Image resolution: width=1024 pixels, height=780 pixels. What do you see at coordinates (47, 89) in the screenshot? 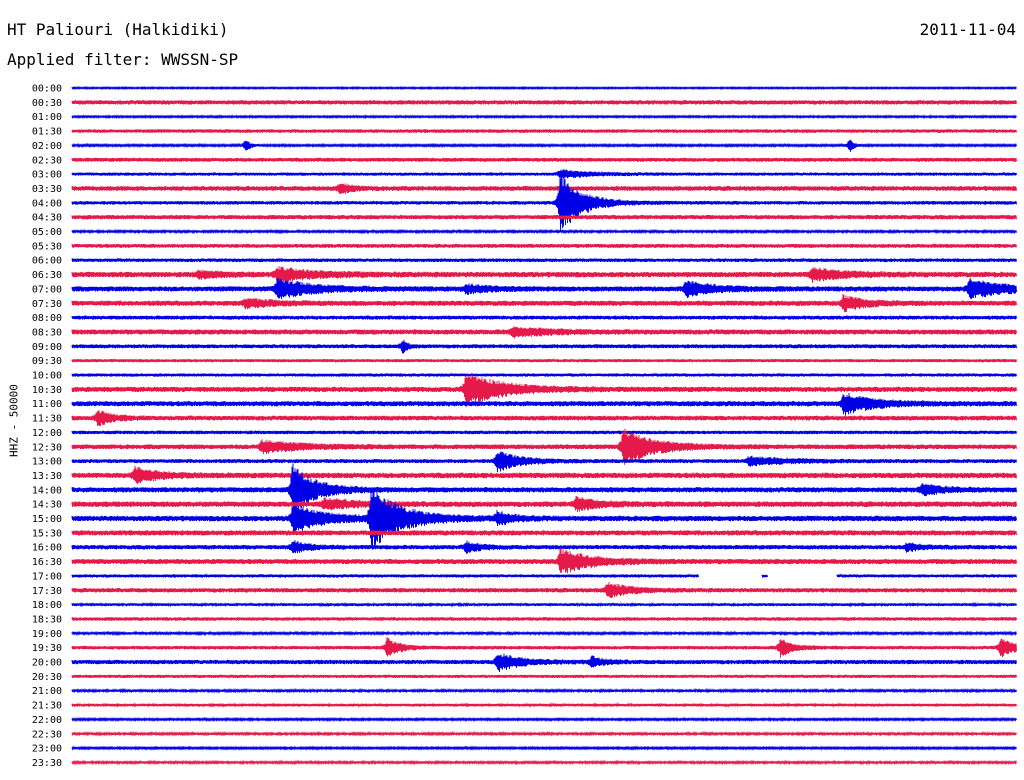
I see `time-label: 00:00` at bounding box center [47, 89].